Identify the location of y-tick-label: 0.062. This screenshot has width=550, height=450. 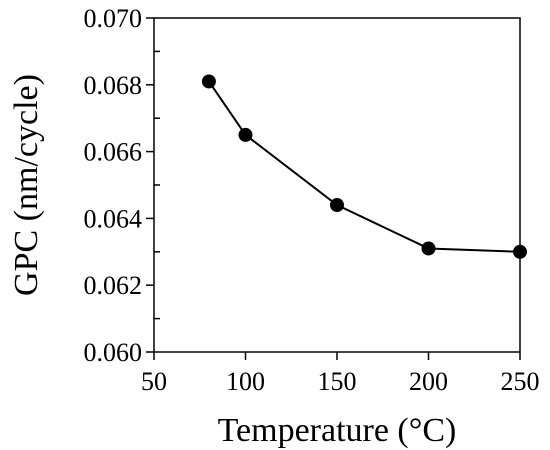
(113, 285).